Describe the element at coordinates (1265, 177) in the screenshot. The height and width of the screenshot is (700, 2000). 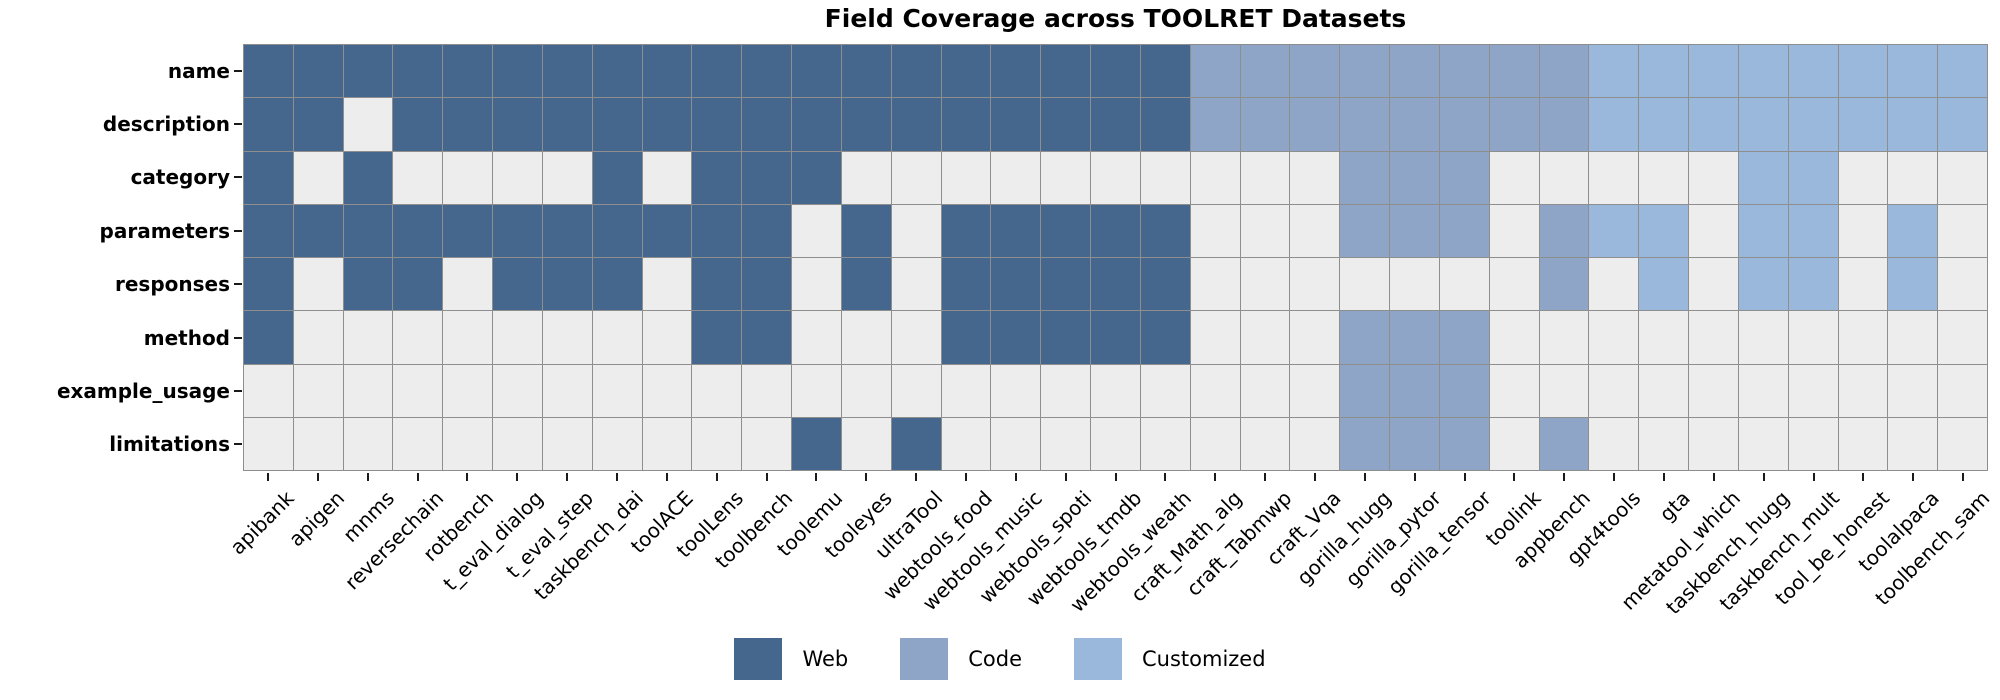
I see `heatmap-cell-category-craft_Tabmwp` at that location.